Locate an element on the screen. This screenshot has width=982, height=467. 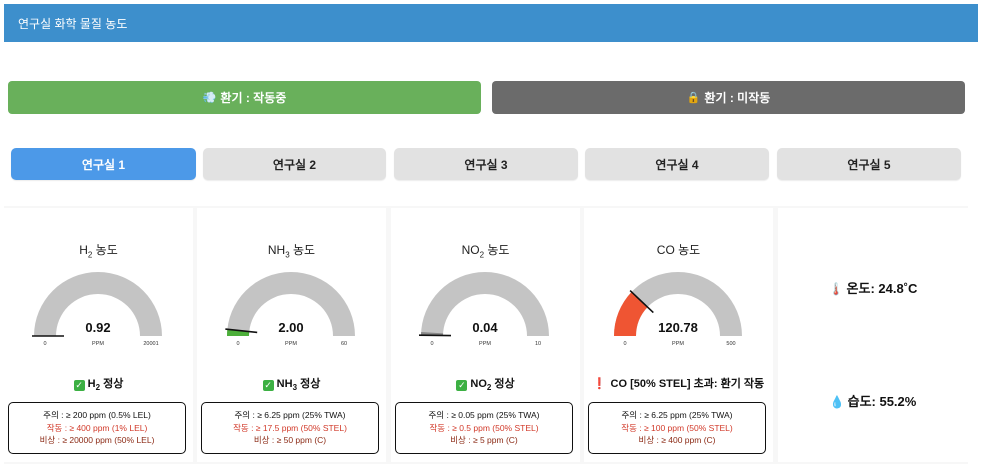
humidity-label: 습도: 55.2% is located at coordinates (882, 401).